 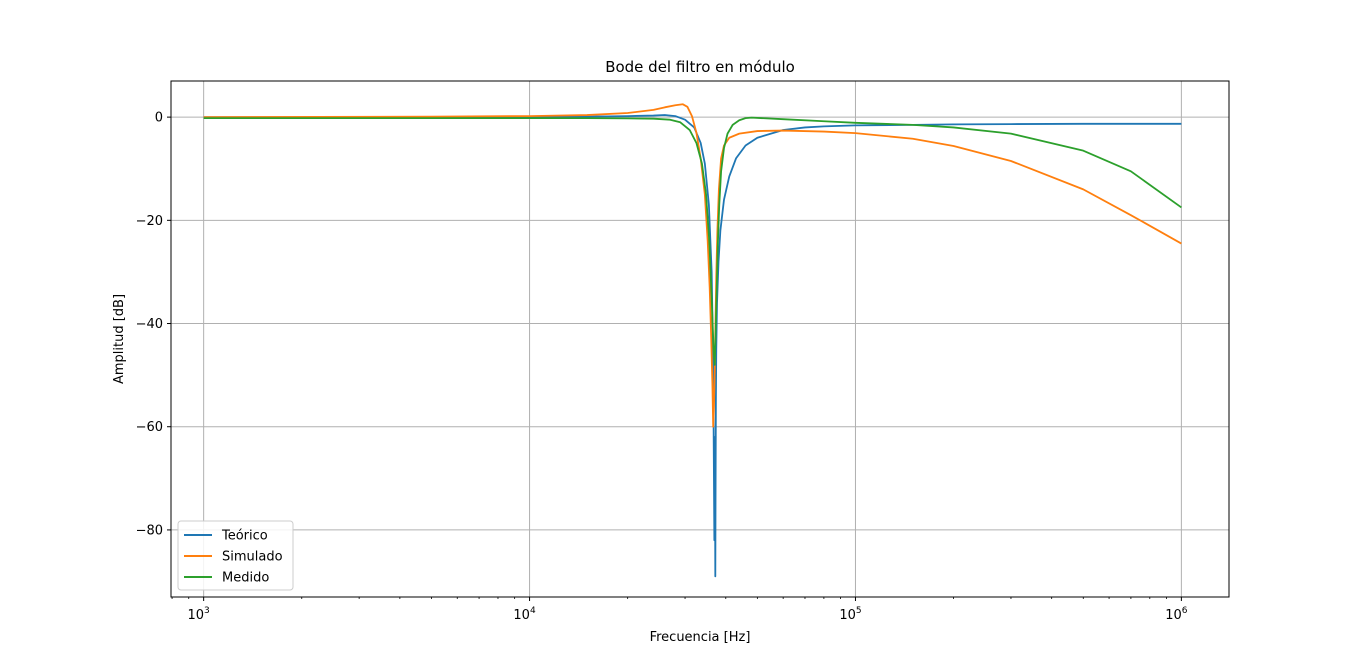 What do you see at coordinates (850, 614) in the screenshot?
I see `x-tick-label: 105` at bounding box center [850, 614].